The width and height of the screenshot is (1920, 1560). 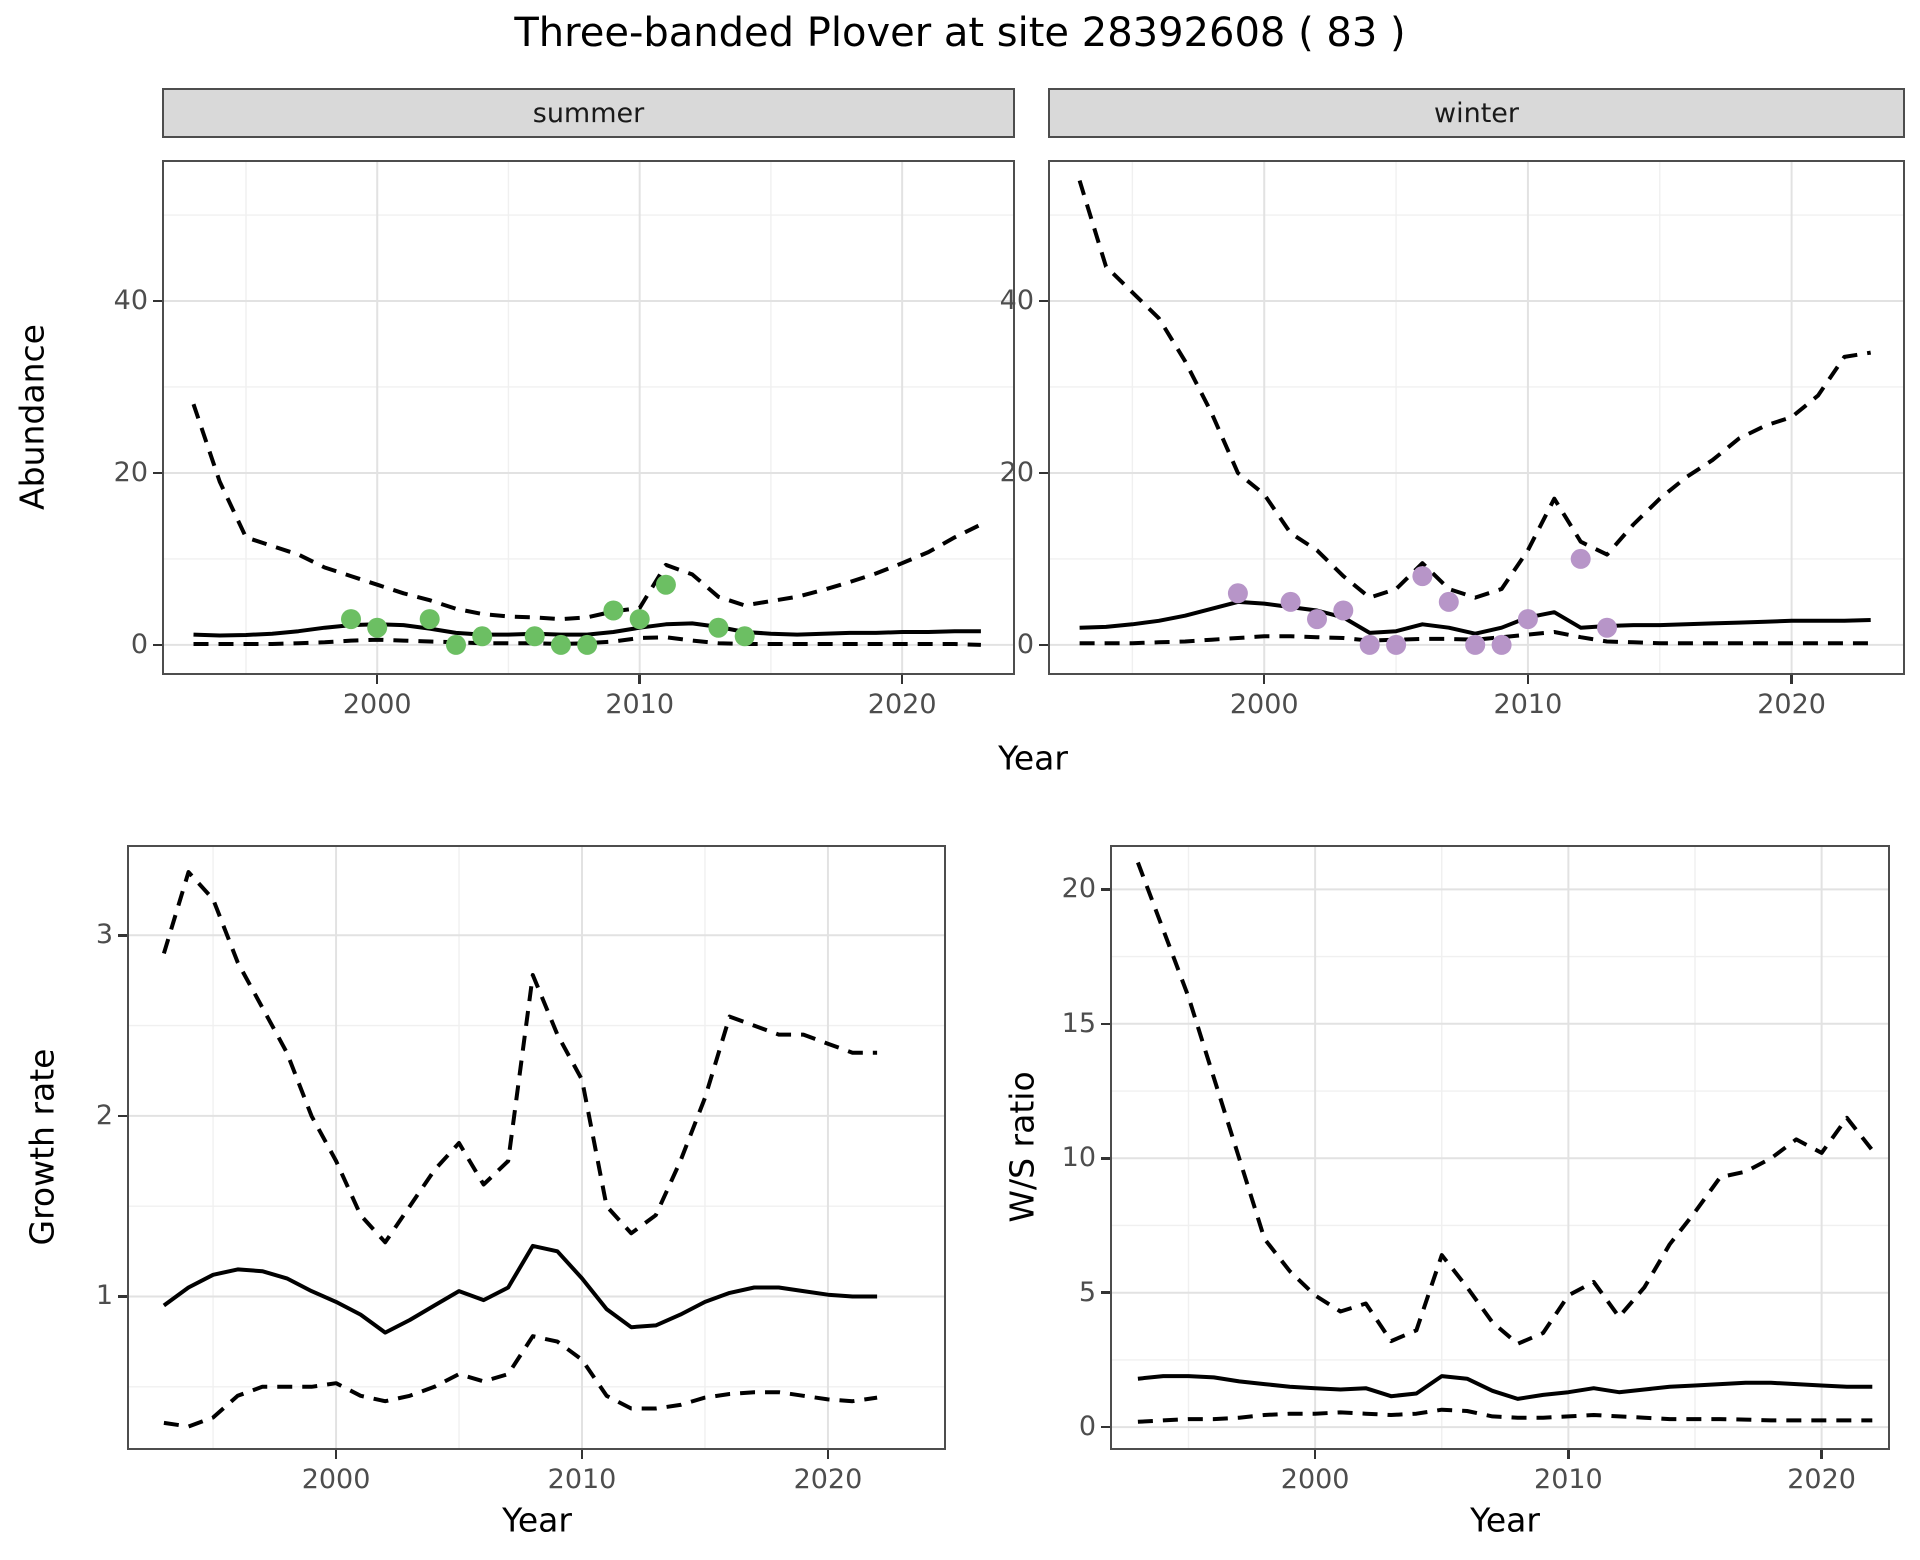 What do you see at coordinates (42, 1147) in the screenshot?
I see `y-axis-title-growth-rate: Growth rate` at bounding box center [42, 1147].